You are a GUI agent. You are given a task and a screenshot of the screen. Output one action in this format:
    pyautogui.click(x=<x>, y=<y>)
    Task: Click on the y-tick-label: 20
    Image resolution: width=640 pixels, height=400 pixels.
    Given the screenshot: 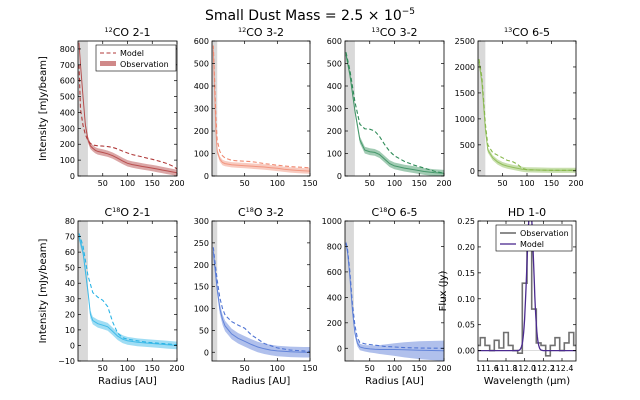 What is the action you would take?
    pyautogui.click(x=70, y=314)
    